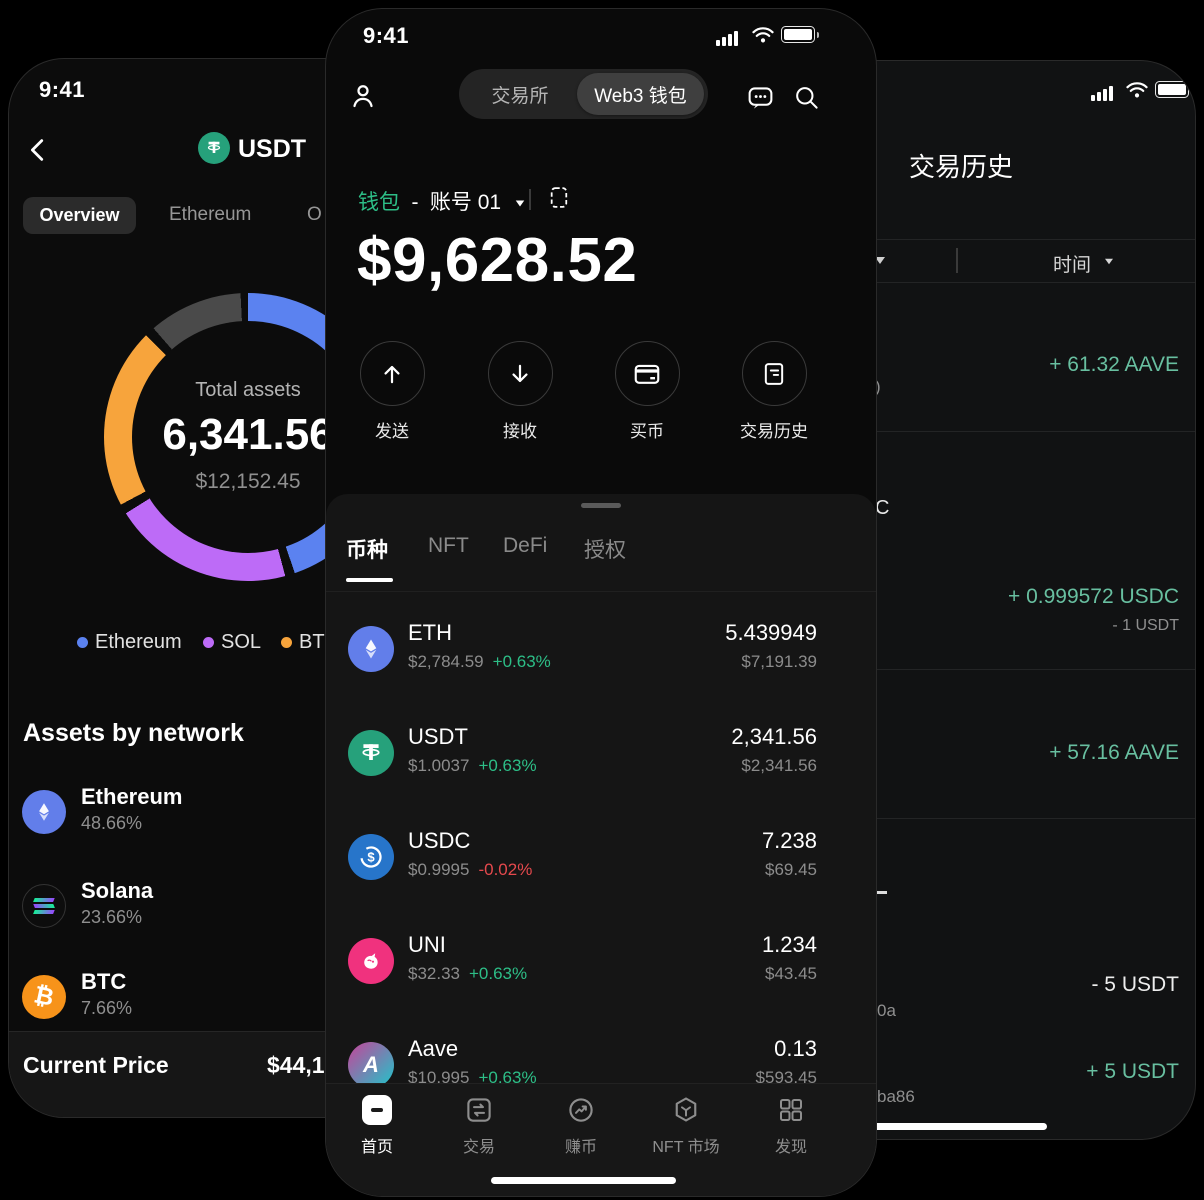 The width and height of the screenshot is (1204, 1200). I want to click on account-selector: 钱包 - 账号 01, so click(441, 200).